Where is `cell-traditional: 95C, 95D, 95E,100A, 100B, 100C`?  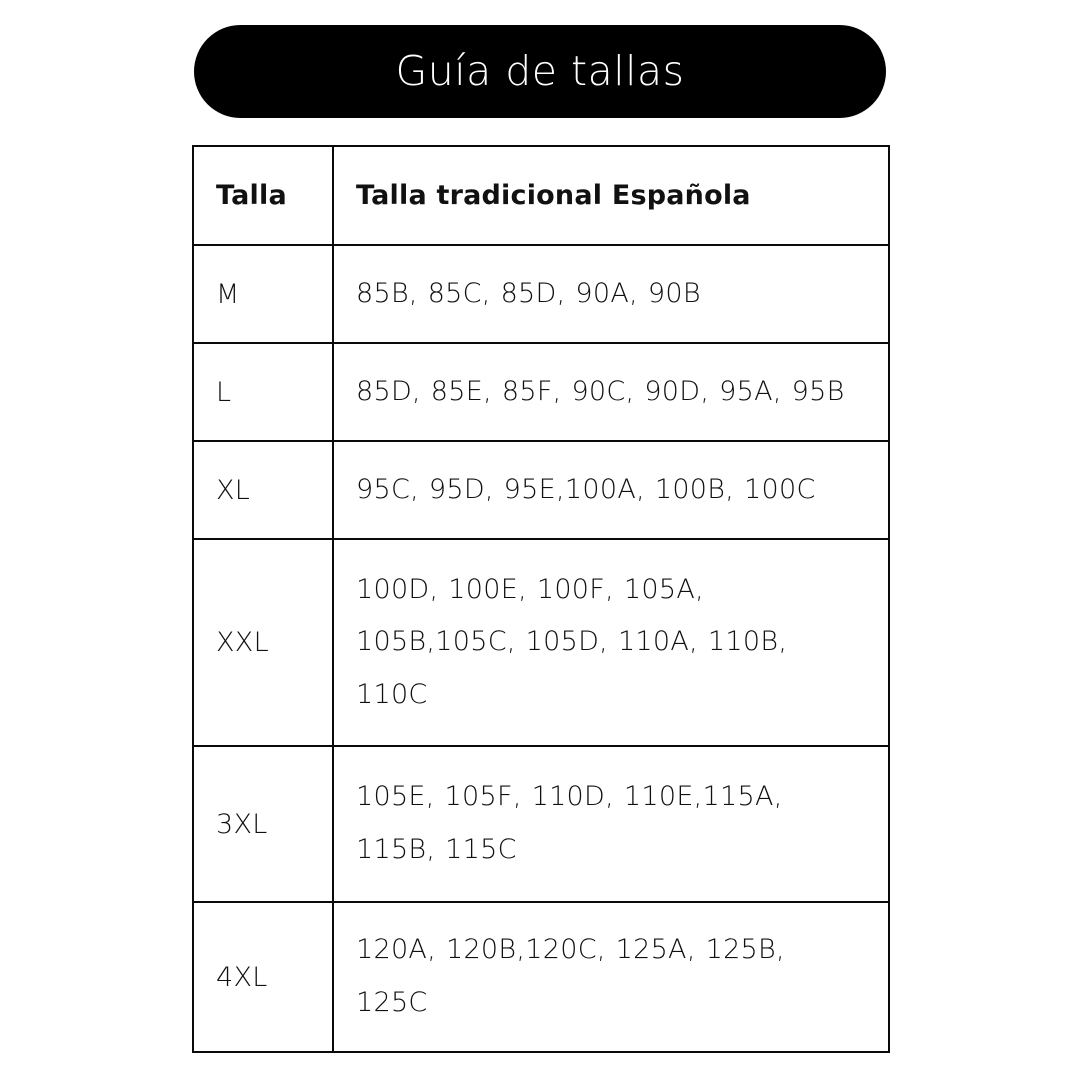 cell-traditional: 95C, 95D, 95E,100A, 100B, 100C is located at coordinates (611, 490).